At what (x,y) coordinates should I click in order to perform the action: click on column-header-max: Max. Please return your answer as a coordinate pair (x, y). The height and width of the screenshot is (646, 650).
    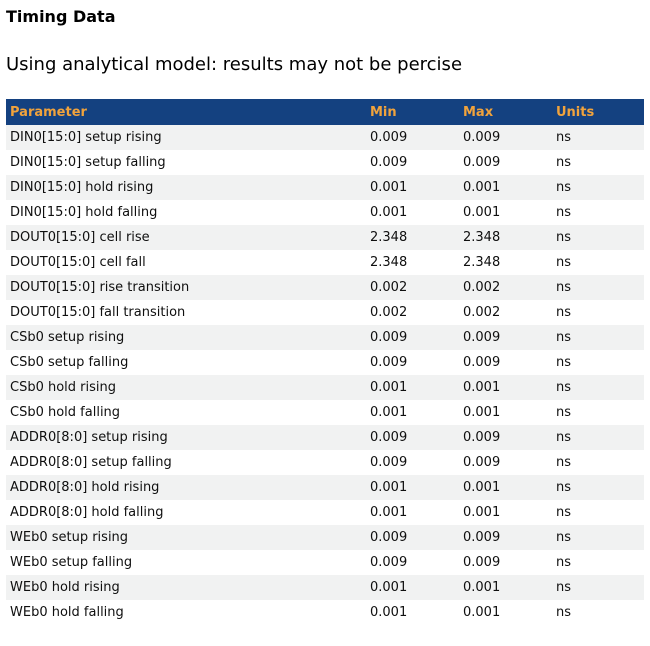
    Looking at the image, I should click on (478, 112).